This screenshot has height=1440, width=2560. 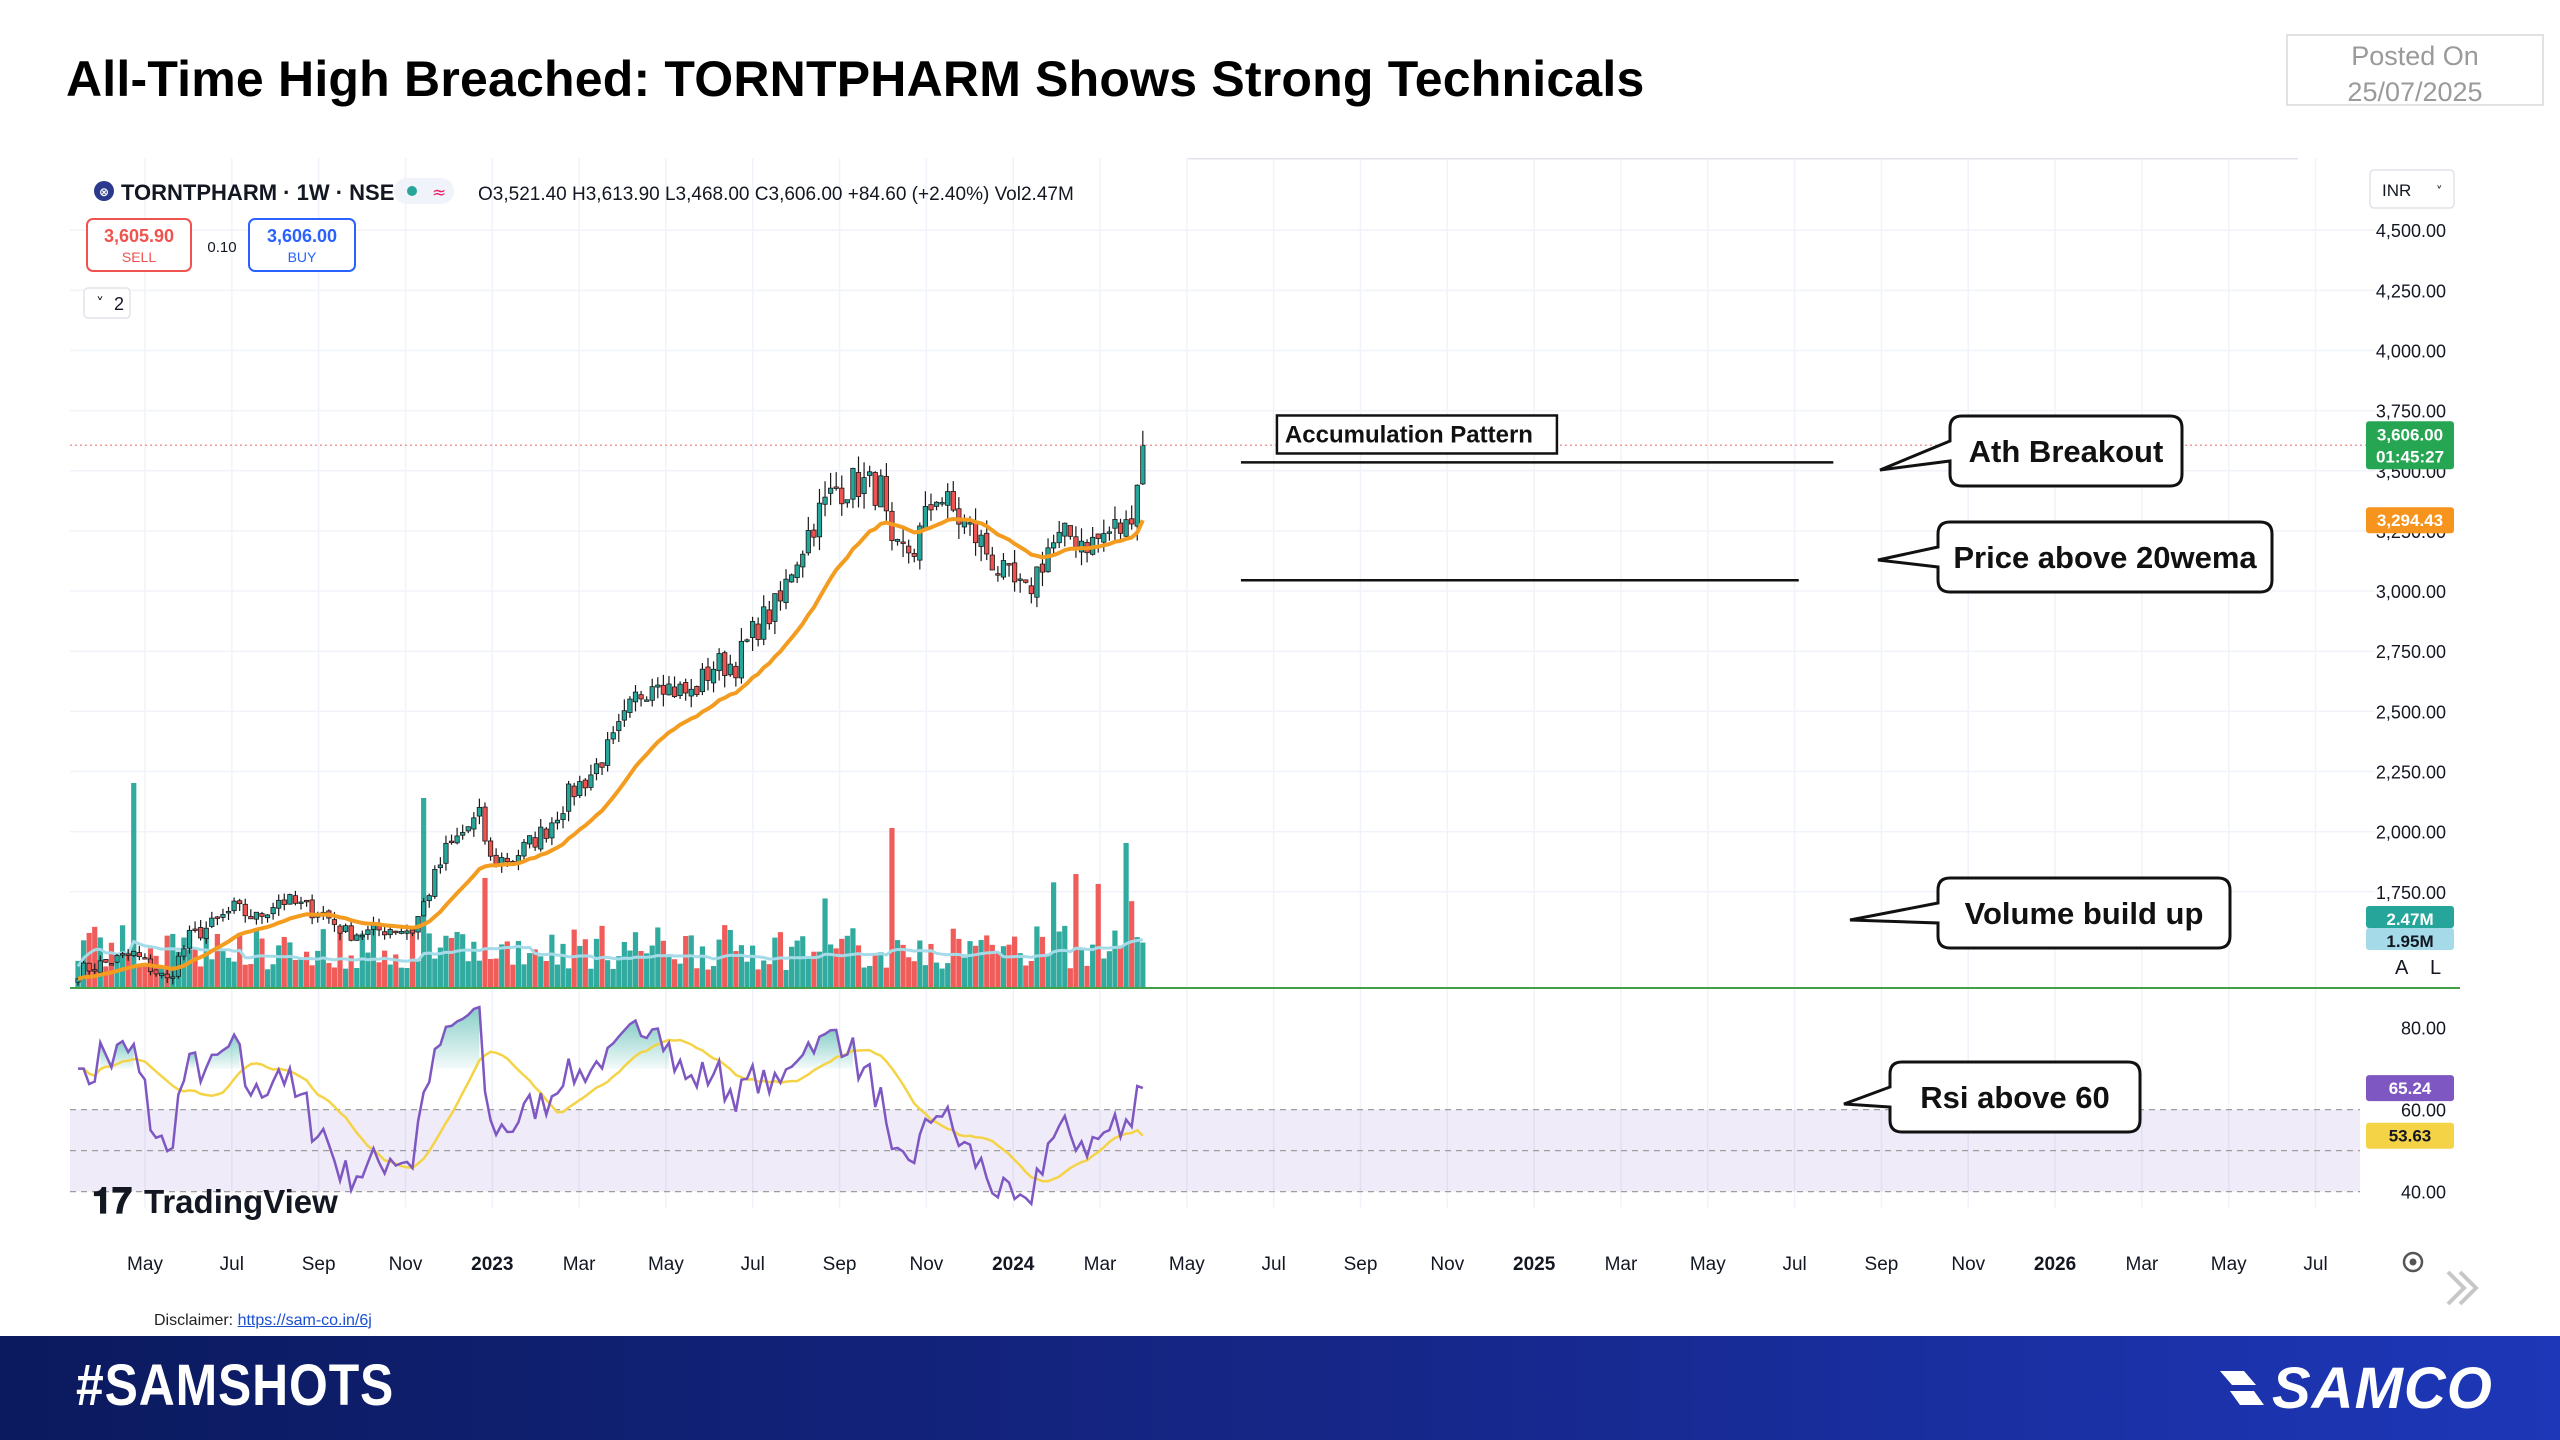 What do you see at coordinates (2402, 968) in the screenshot?
I see `auto-scale-button: A` at bounding box center [2402, 968].